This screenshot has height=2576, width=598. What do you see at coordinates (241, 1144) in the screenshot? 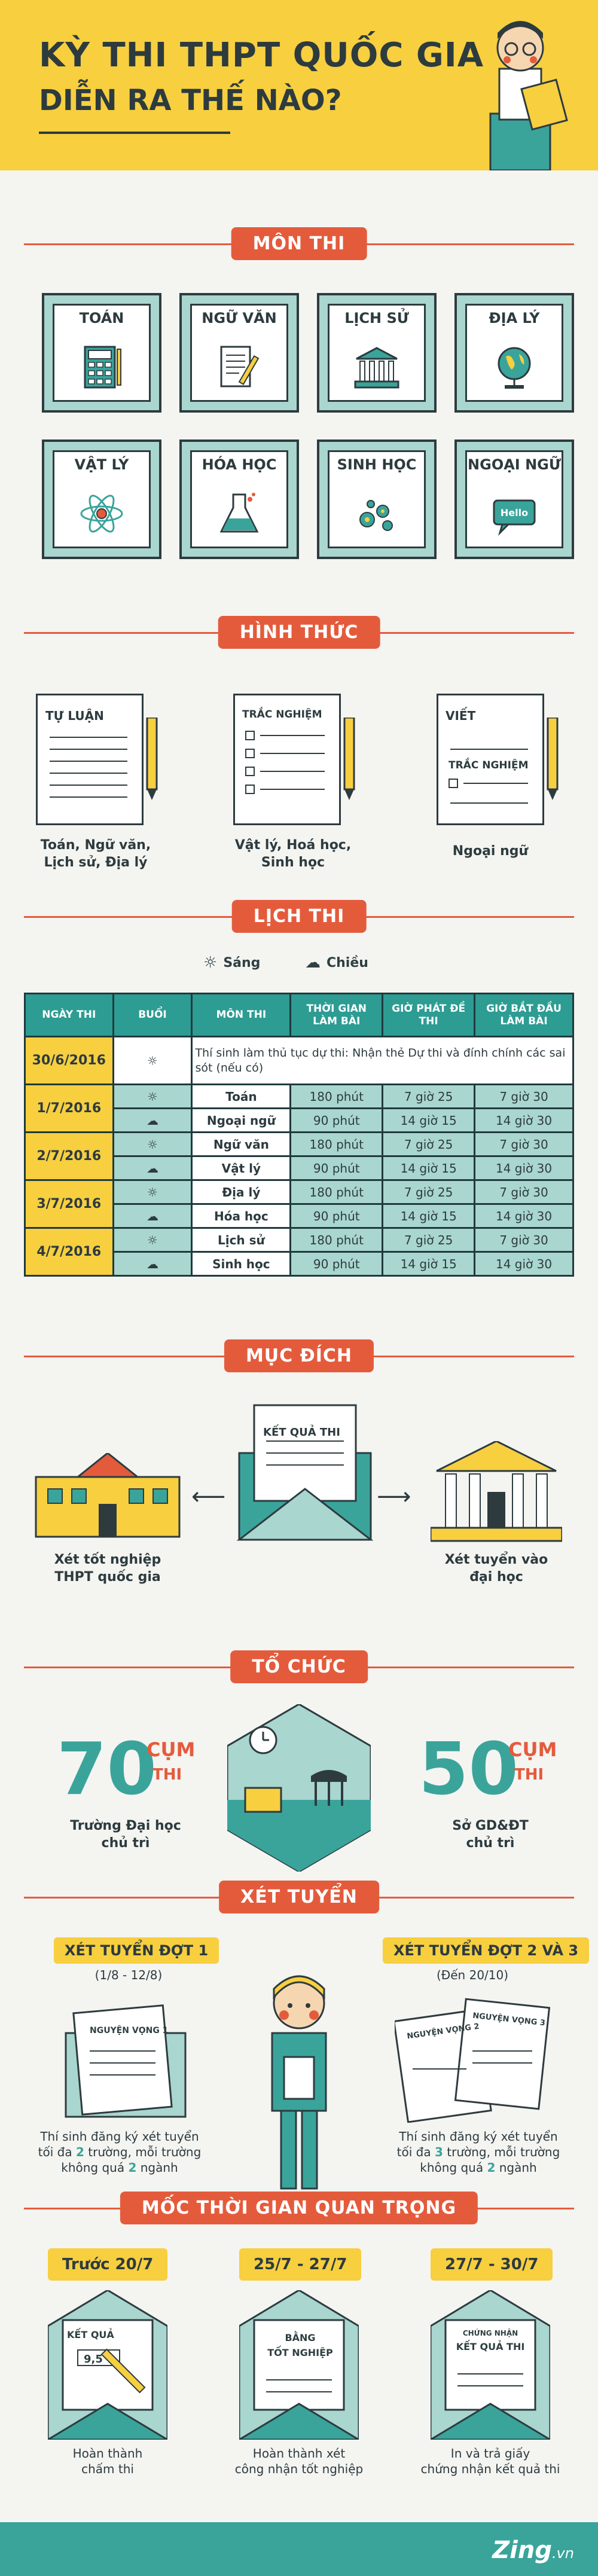
I see `subject-cell: Ngữ văn` at bounding box center [241, 1144].